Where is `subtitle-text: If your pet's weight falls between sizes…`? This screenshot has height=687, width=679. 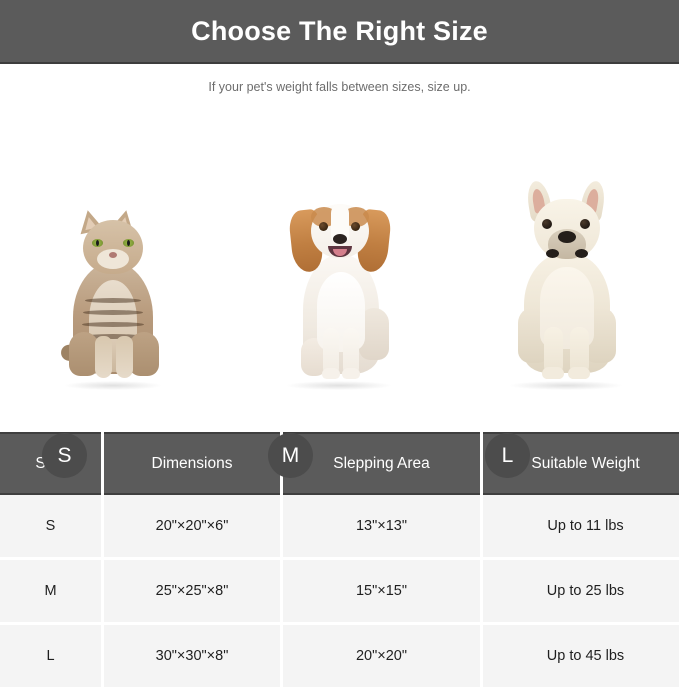
subtitle-text: If your pet's weight falls between sizes… is located at coordinates (339, 87).